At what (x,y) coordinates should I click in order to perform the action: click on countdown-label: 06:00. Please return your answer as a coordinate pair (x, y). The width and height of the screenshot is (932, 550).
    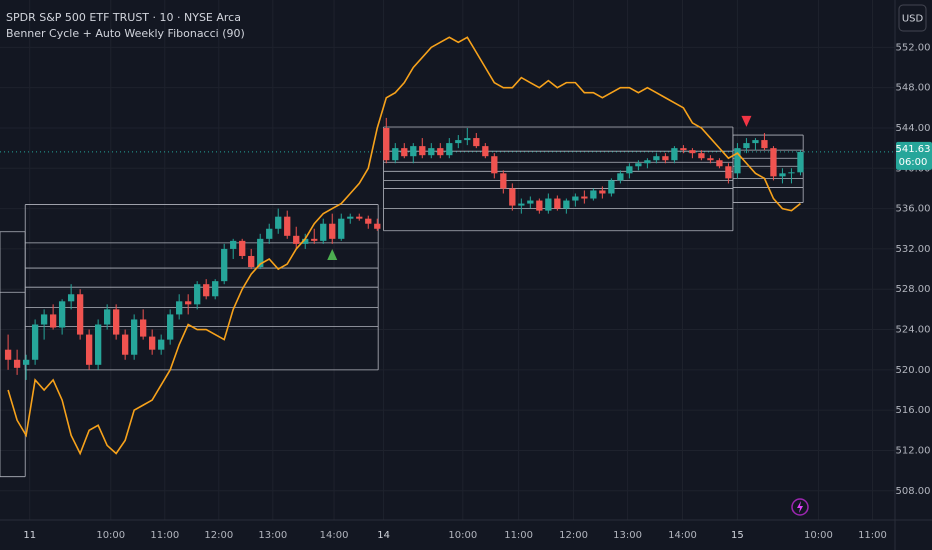
    Looking at the image, I should click on (913, 162).